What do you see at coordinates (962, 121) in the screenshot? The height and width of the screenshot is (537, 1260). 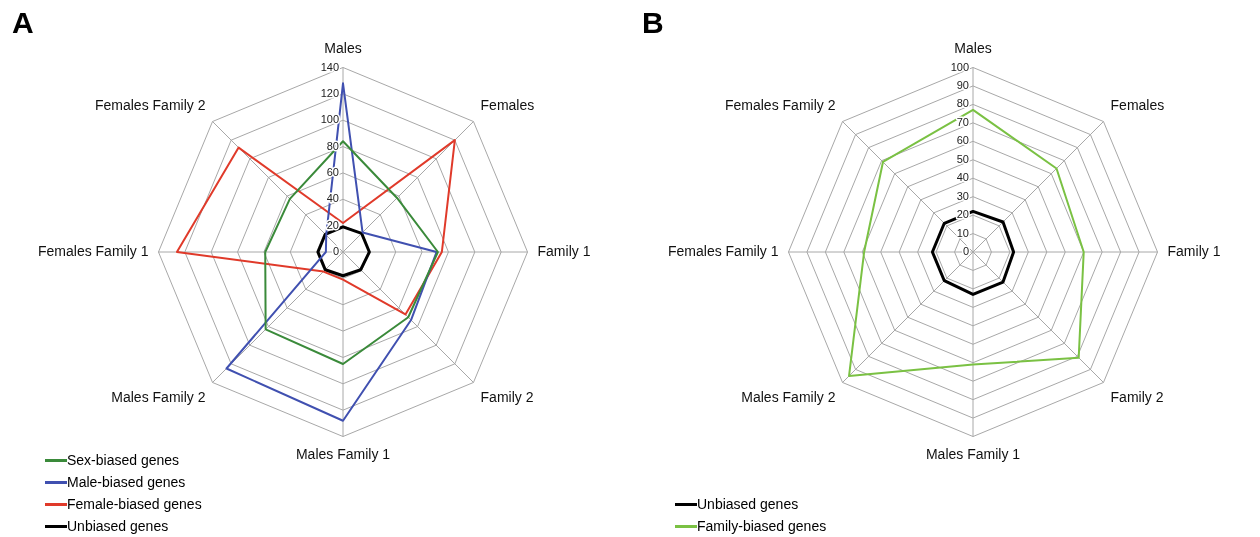 I see `y-tick-label: 70` at bounding box center [962, 121].